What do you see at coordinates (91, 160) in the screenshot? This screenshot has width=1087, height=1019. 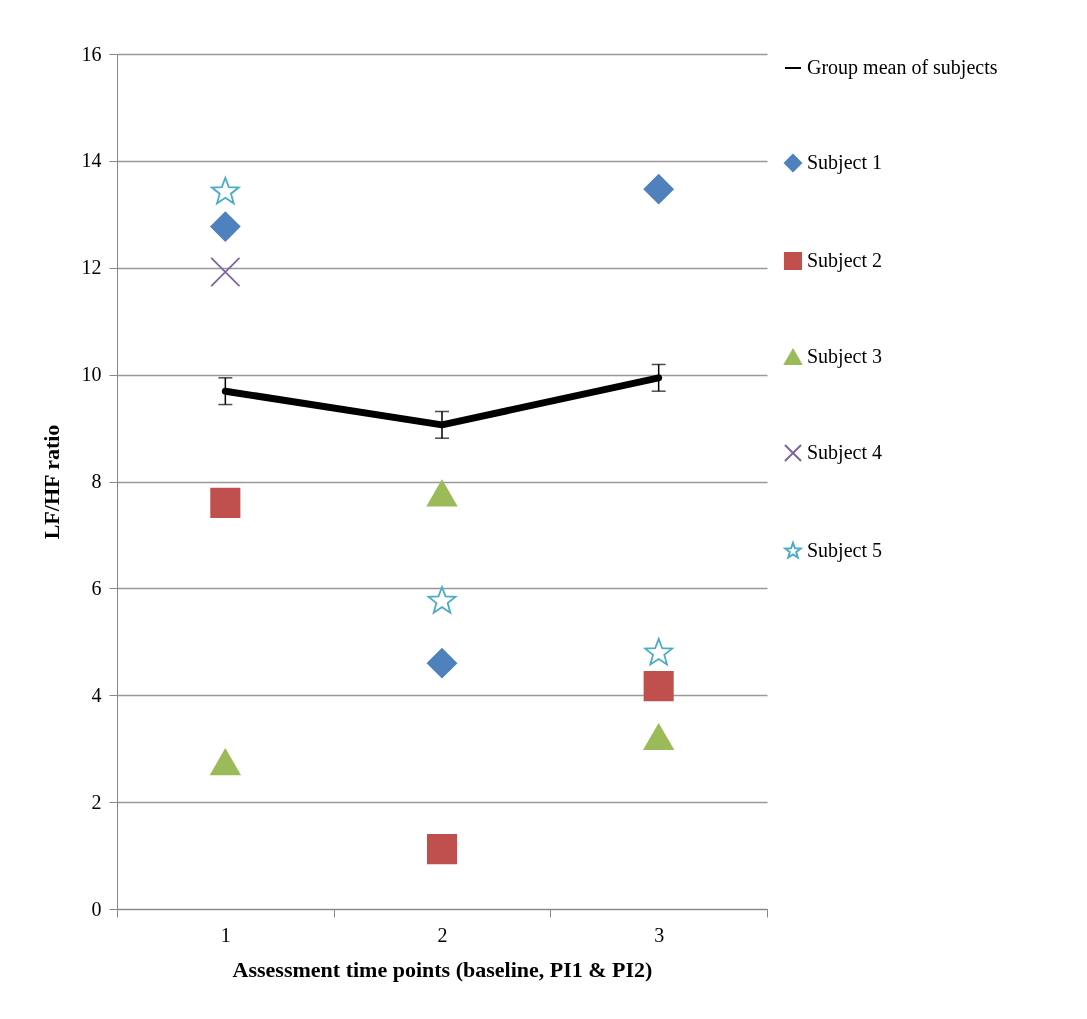 I see `y-tick-label: 14` at bounding box center [91, 160].